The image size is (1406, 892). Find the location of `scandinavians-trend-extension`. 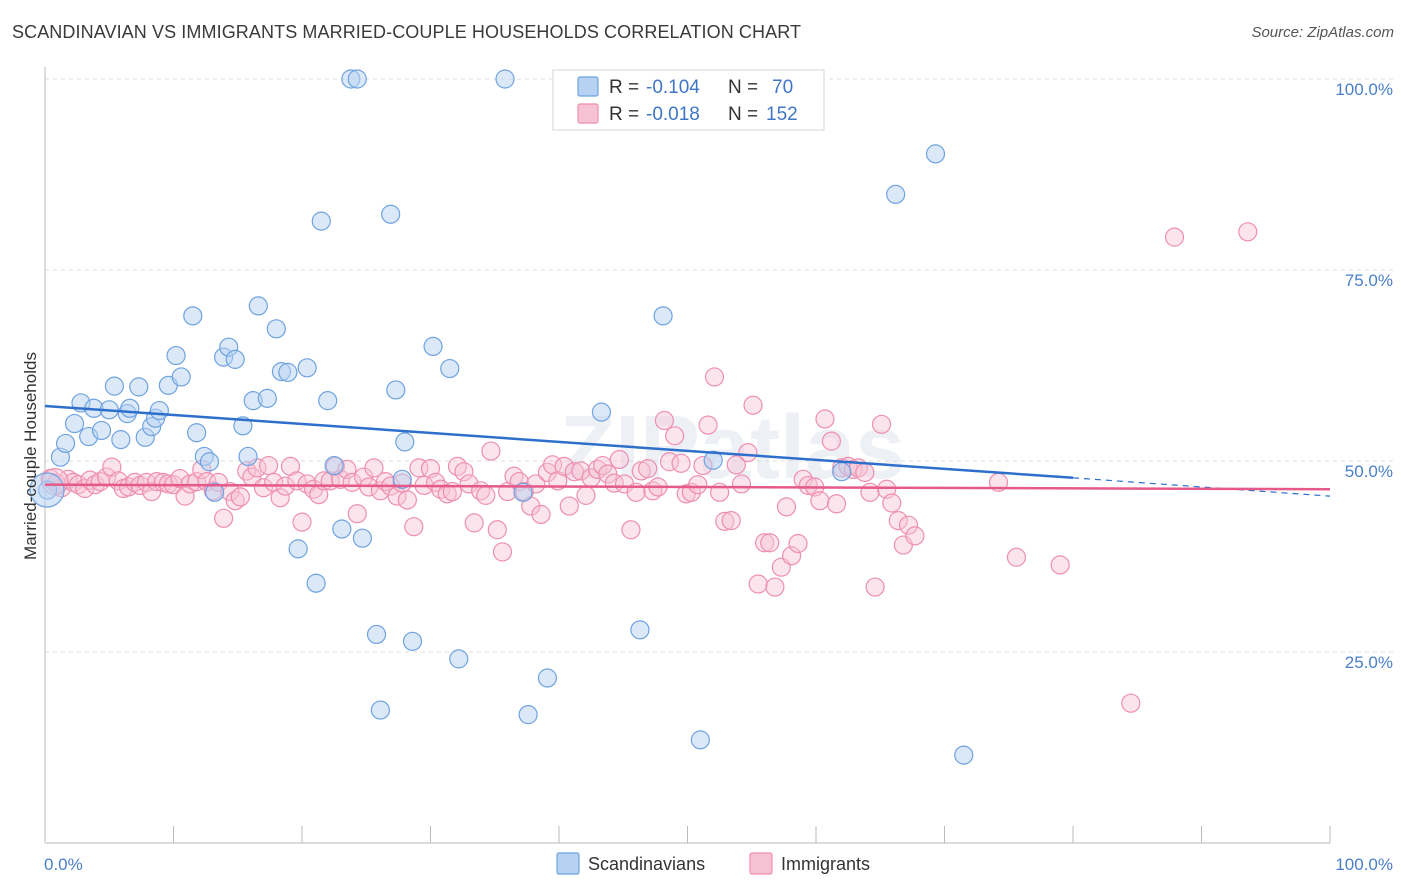

scandinavians-trend-extension is located at coordinates (1201, 487).